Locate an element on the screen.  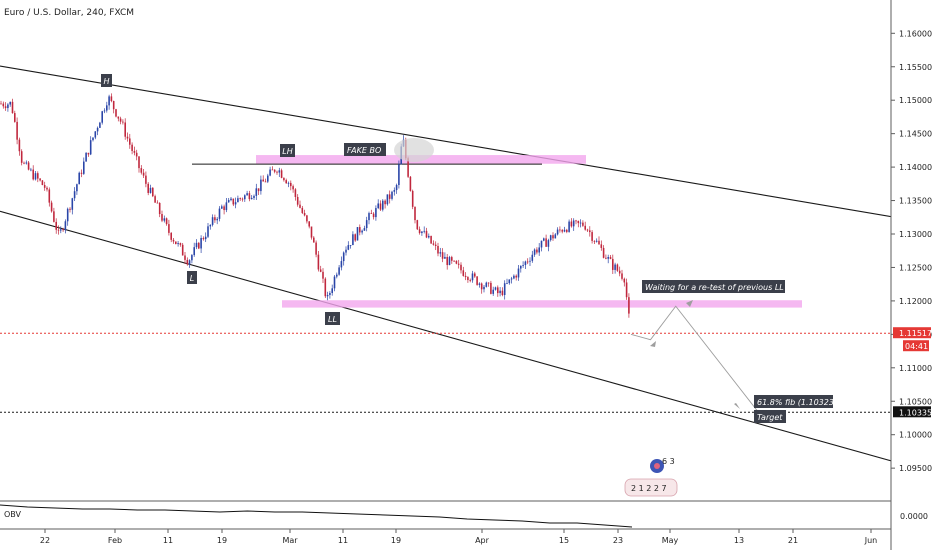
svg-text: H is located at coordinates (106, 81).